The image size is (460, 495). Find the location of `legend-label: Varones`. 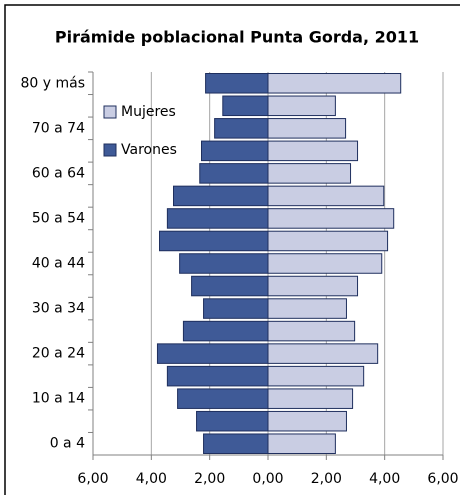

legend-label: Varones is located at coordinates (149, 150).